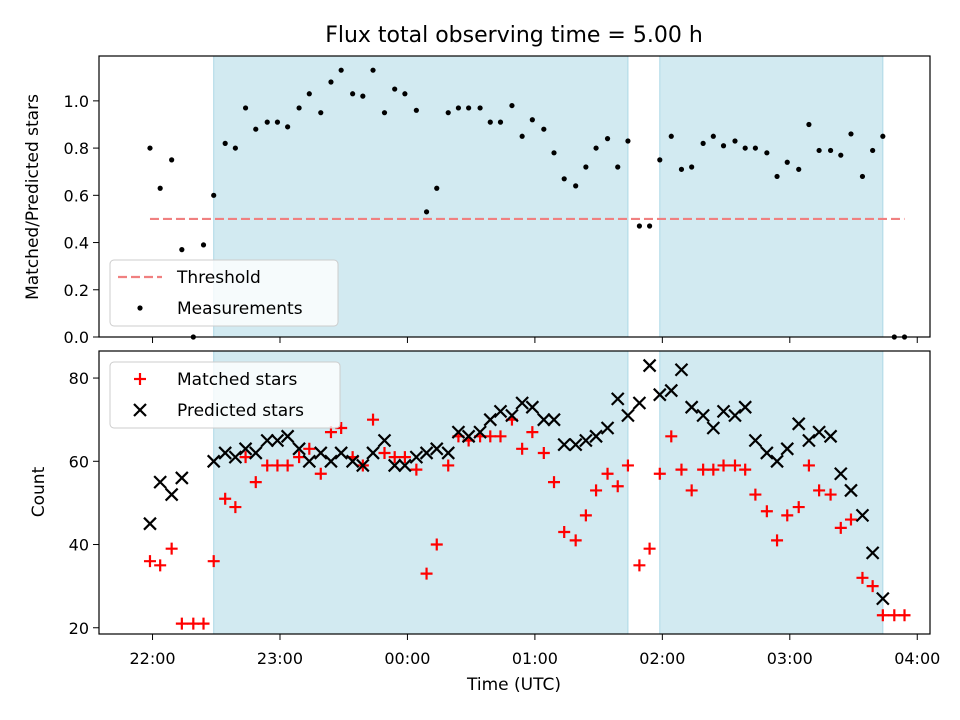  I want to click on count-y-axis: 20 40 60 80, so click(84, 503).